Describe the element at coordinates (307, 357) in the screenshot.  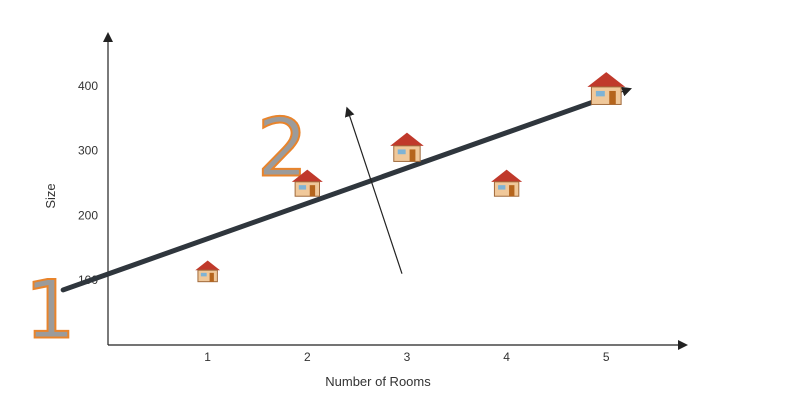
I see `x-tick-label: 2` at that location.